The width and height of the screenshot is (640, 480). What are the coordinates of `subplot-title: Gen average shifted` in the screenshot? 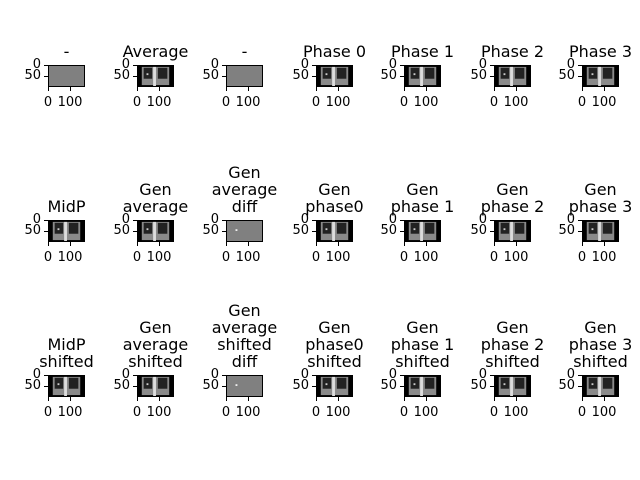 It's located at (155, 344).